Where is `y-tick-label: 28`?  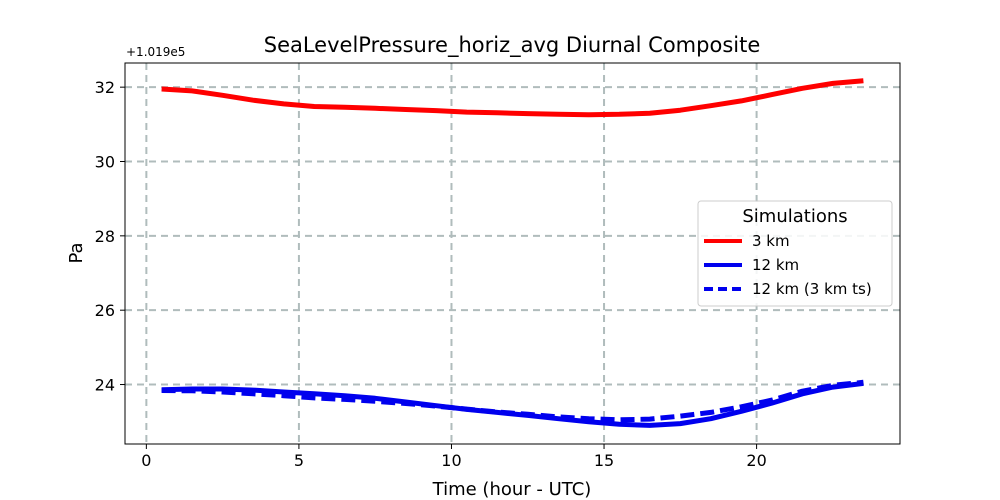
y-tick-label: 28 is located at coordinates (105, 236).